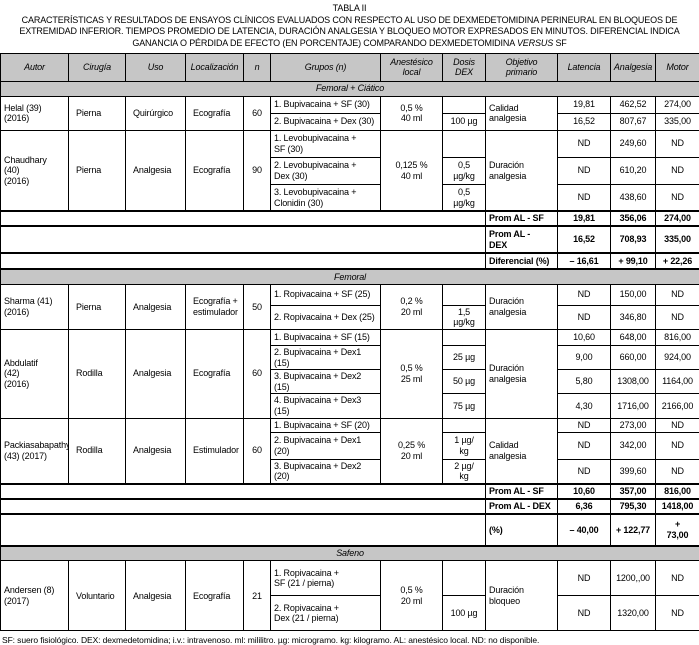 Image resolution: width=699 pixels, height=645 pixels. What do you see at coordinates (535, 43) in the screenshot?
I see `caption-versus: VERSUS` at bounding box center [535, 43].